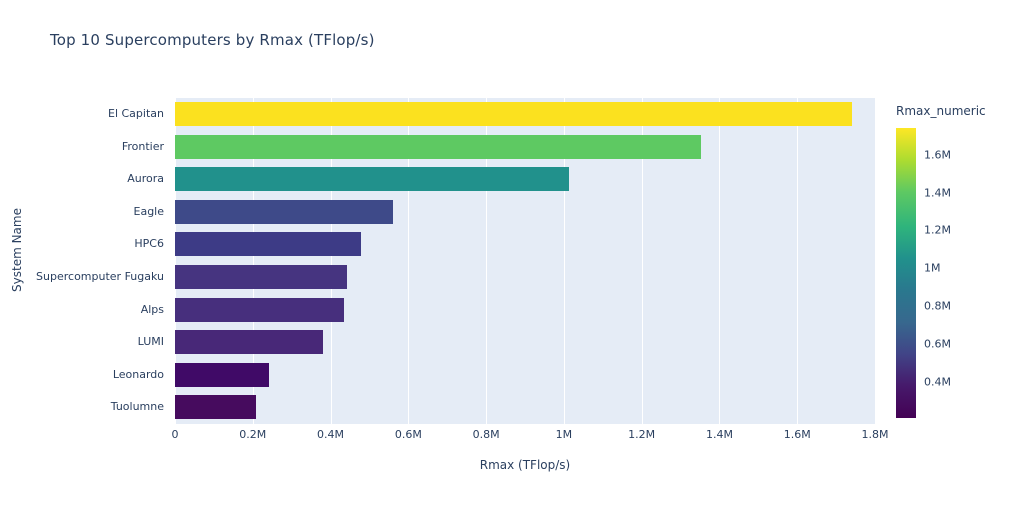  I want to click on bar-leonardo, so click(222, 374).